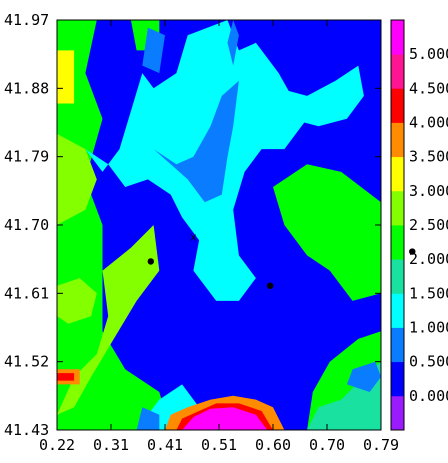 This screenshot has height=463, width=448. I want to click on y-tick-label: 41.70, so click(26, 225).